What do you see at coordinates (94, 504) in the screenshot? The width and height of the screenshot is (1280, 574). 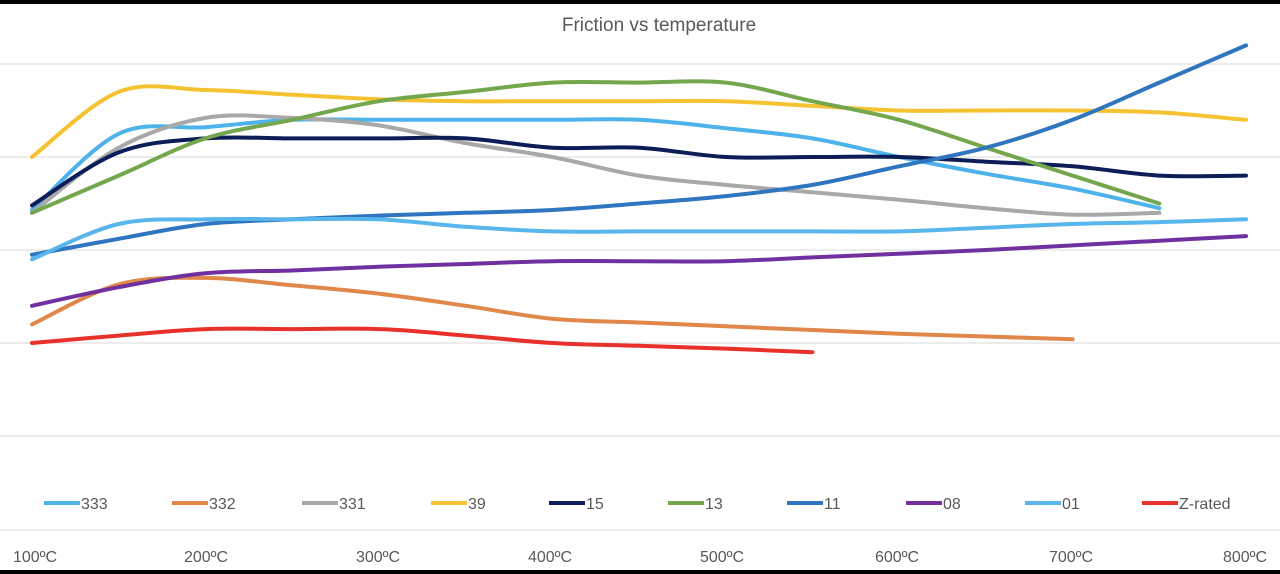 I see `legend-label-333: 333` at bounding box center [94, 504].